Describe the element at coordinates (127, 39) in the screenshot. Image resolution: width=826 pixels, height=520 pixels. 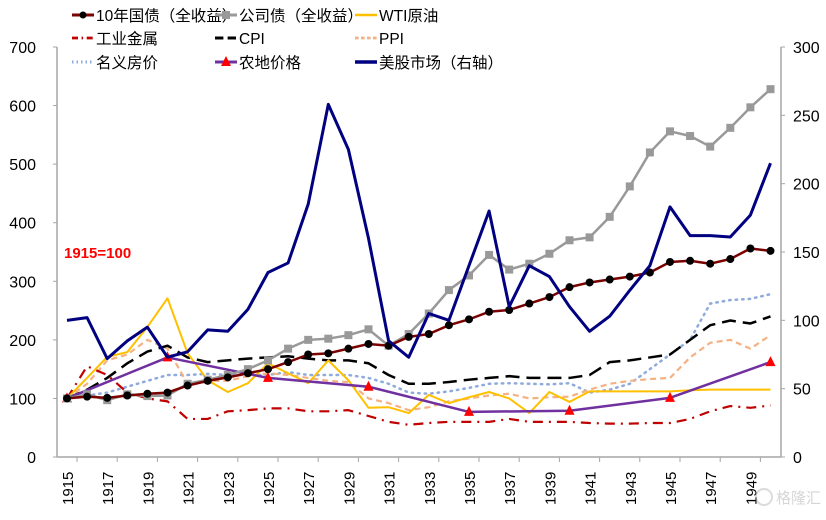
I see `legend-label: 工业金属` at that location.